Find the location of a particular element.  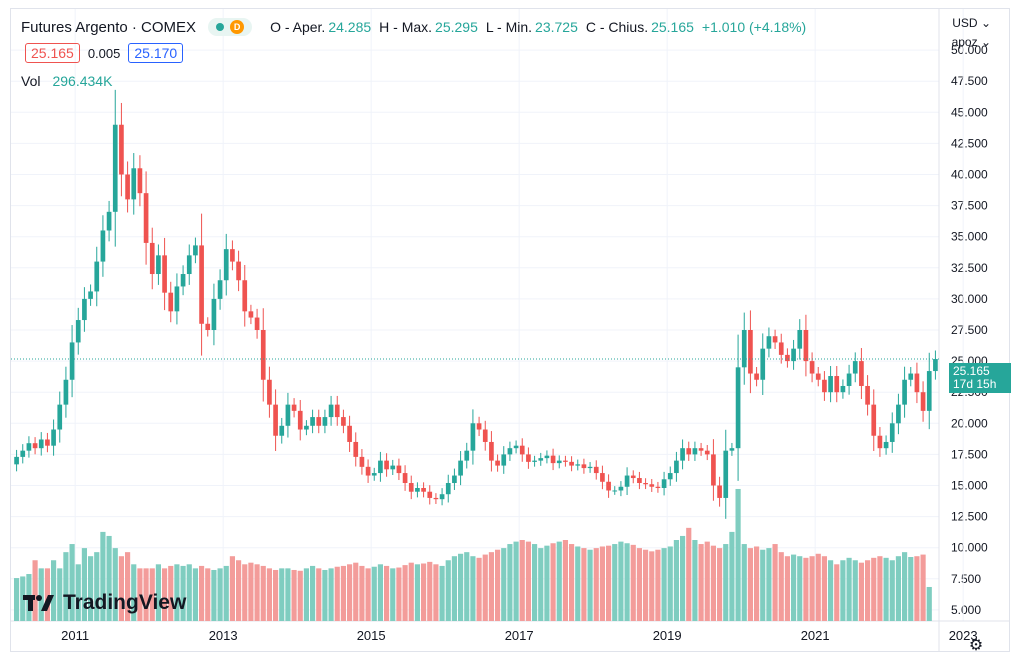

currency-menu: USD ⌄ is located at coordinates (971, 23).